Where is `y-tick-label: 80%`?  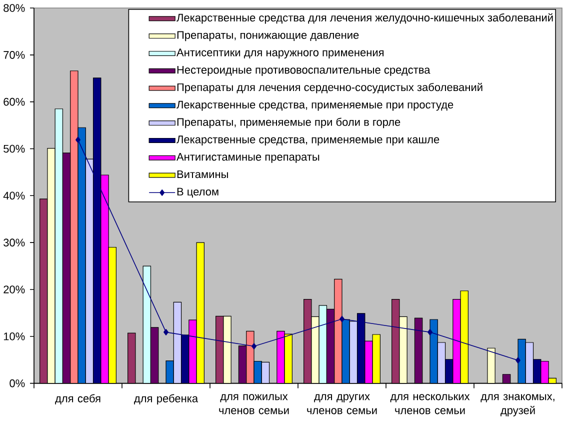
y-tick-label: 80% is located at coordinates (14, 8).